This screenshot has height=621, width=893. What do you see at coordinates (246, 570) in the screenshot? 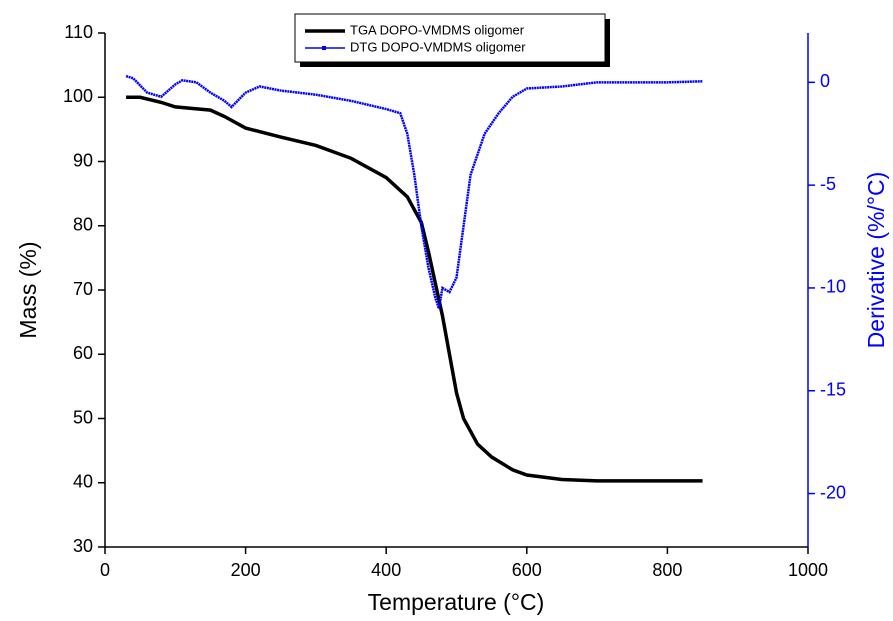
I see `x-tick-label: 200` at bounding box center [246, 570].